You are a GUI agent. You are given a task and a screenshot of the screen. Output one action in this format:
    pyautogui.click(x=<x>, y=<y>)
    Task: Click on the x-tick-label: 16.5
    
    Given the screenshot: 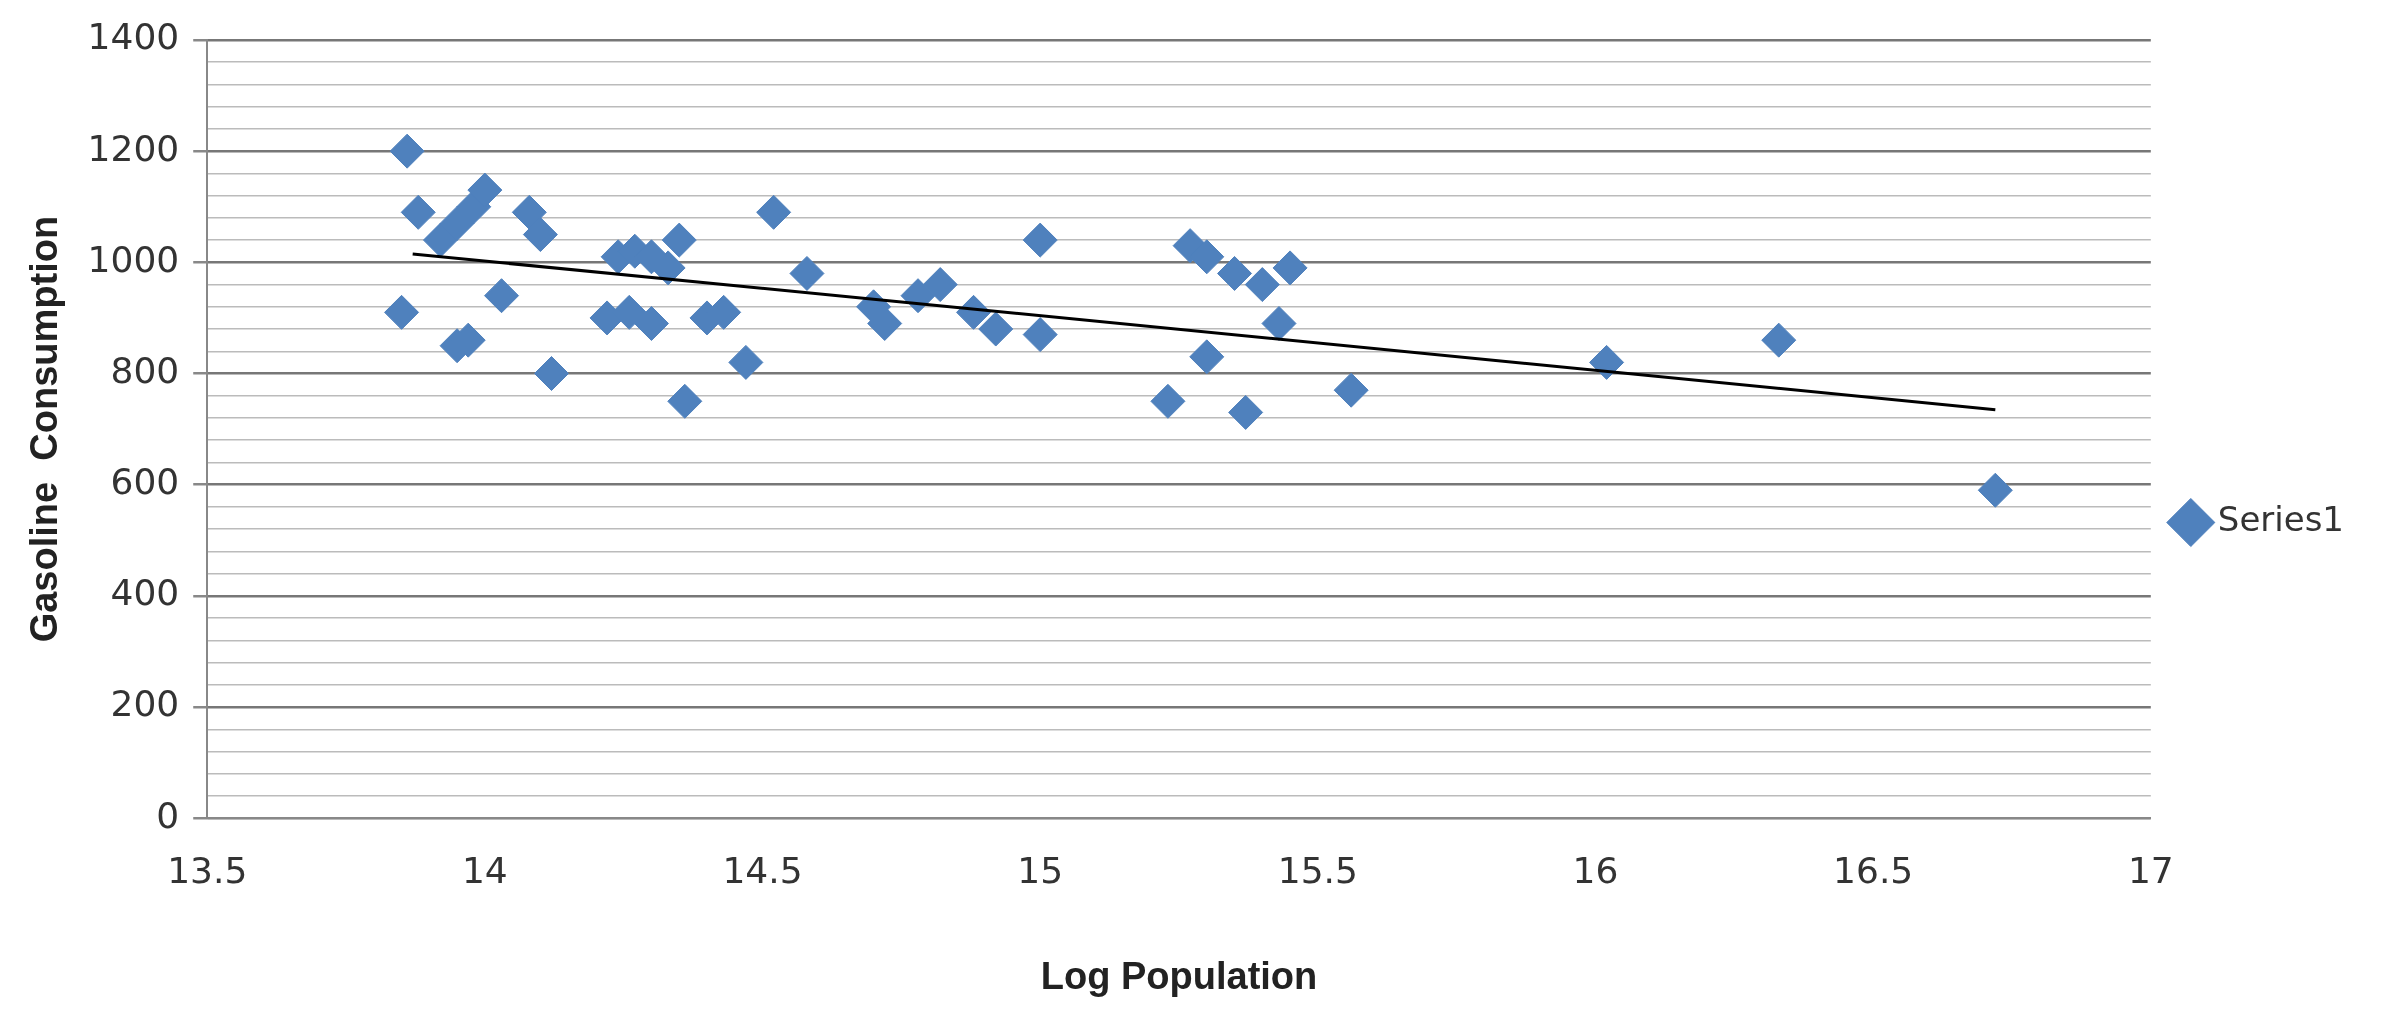 What is the action you would take?
    pyautogui.click(x=1873, y=871)
    